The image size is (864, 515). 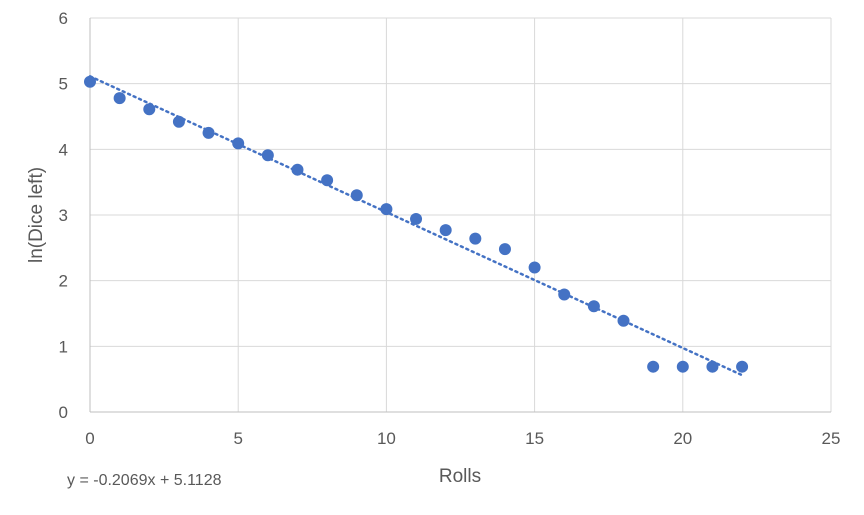 What do you see at coordinates (63, 346) in the screenshot?
I see `y-tick-label: 1` at bounding box center [63, 346].